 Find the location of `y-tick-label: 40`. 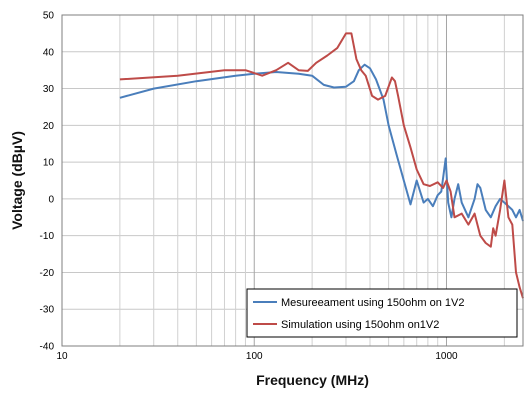

y-tick-label: 40 is located at coordinates (49, 52).